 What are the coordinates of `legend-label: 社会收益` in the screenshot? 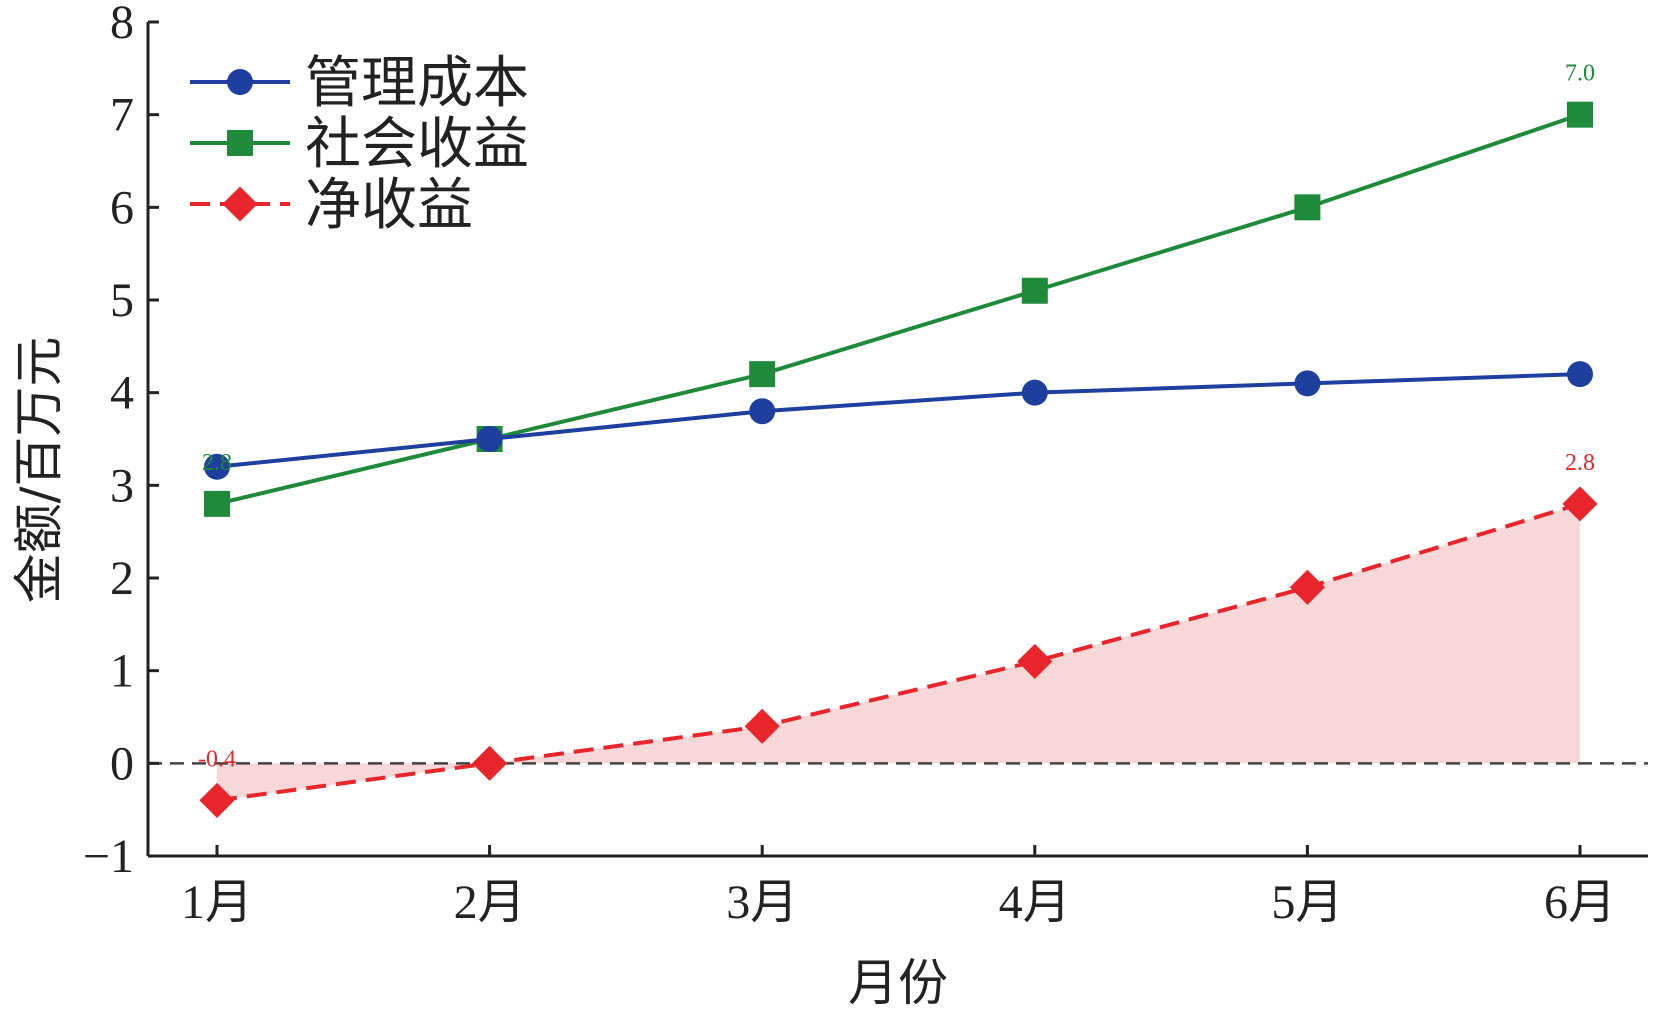 It's located at (417, 144).